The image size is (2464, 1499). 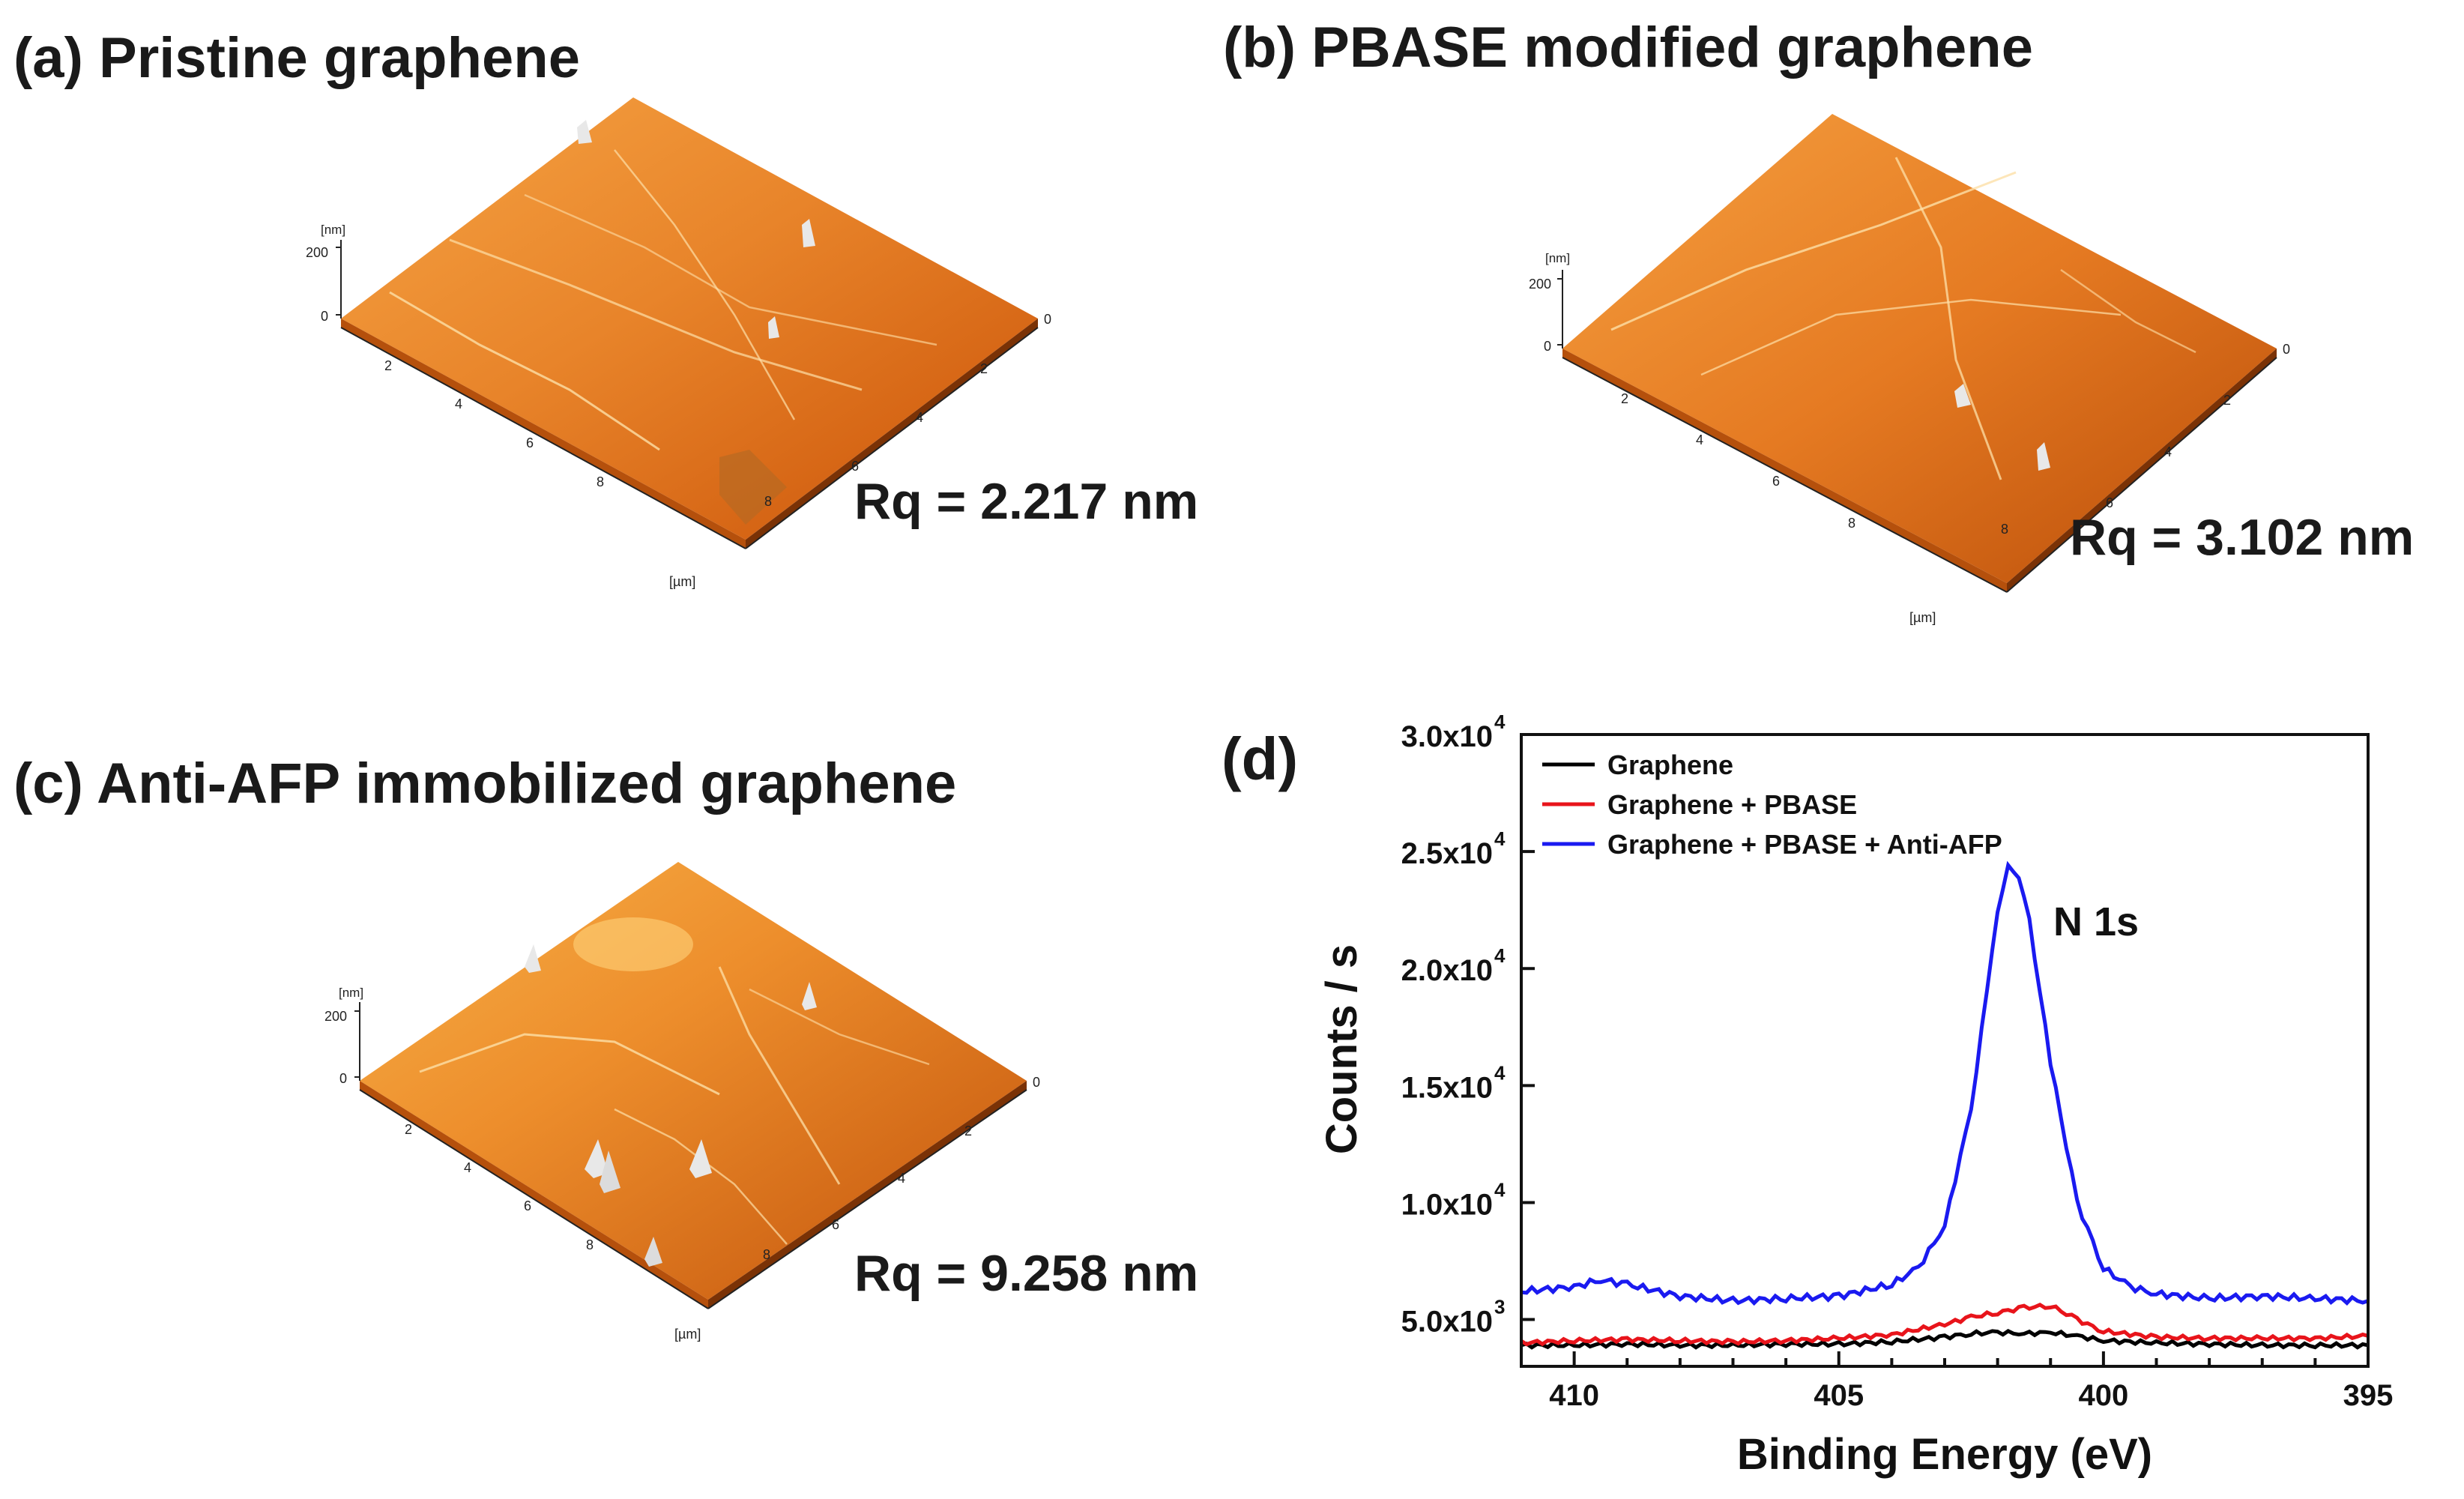 I want to click on y-tick-label: 5.0x10, so click(x=1447, y=1323).